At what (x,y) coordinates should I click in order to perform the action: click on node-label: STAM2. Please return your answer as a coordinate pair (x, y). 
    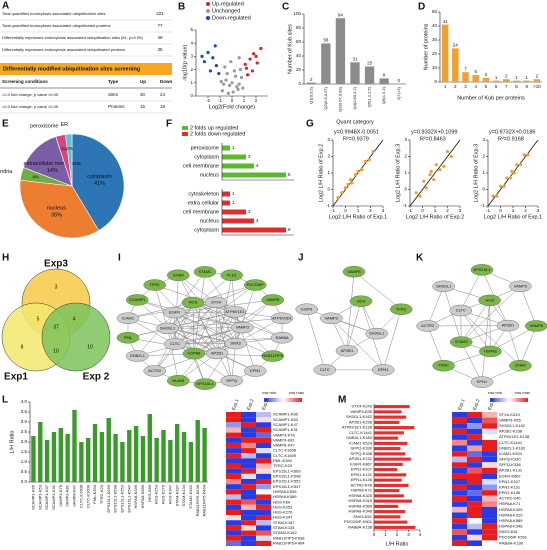
    Looking at the image, I should click on (205, 271).